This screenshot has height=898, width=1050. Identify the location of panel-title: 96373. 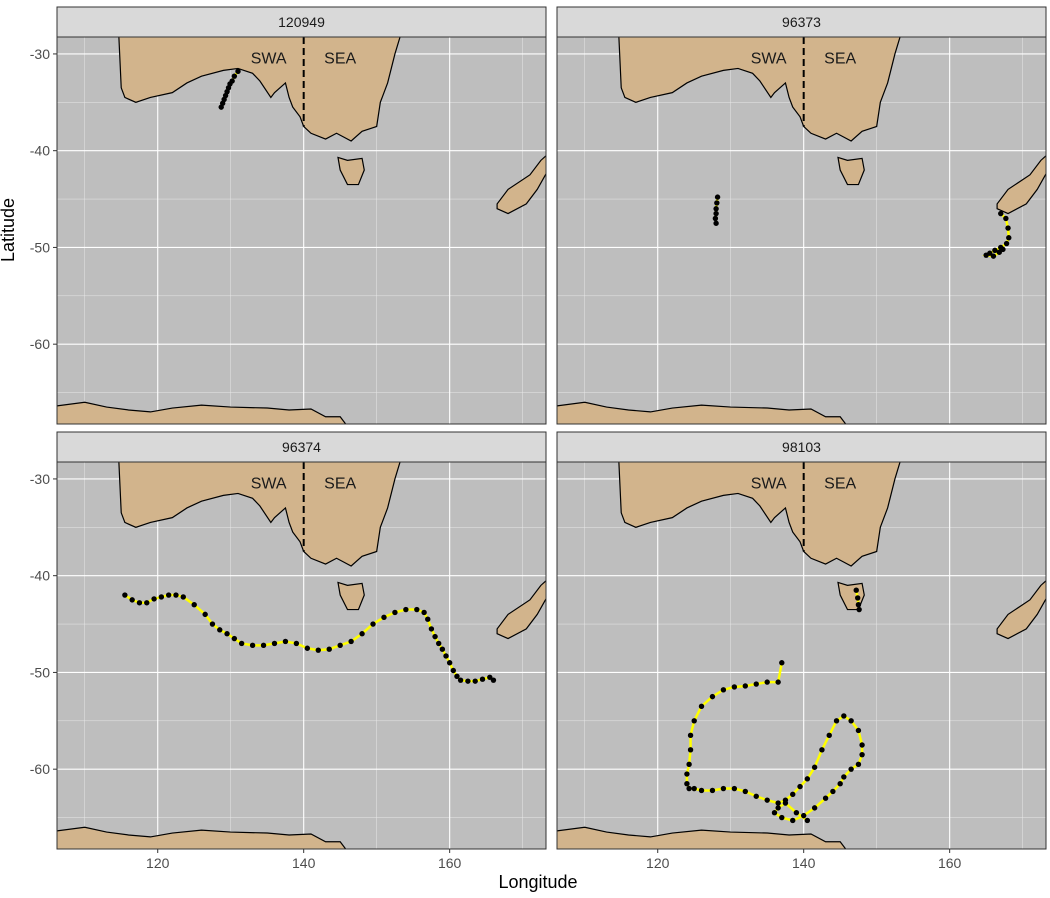
(801, 22).